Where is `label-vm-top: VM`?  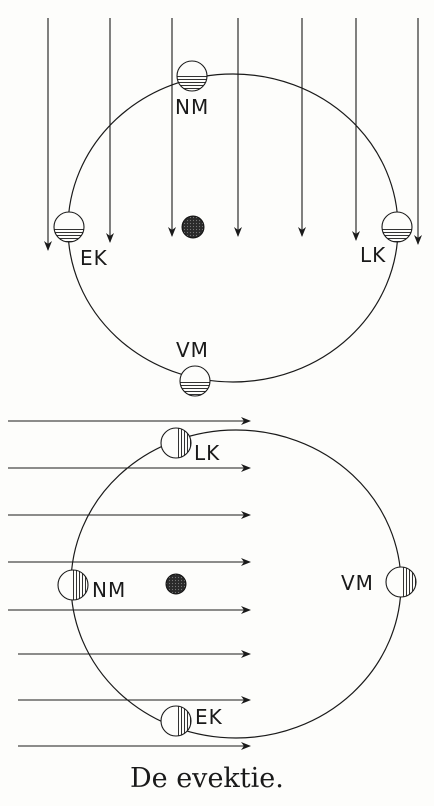
label-vm-top: VM is located at coordinates (192, 350).